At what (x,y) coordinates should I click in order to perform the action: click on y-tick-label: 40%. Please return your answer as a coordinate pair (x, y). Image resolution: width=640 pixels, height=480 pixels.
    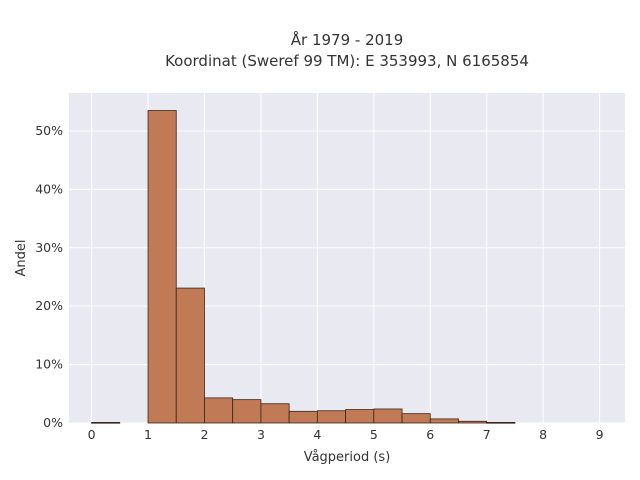
    Looking at the image, I should click on (49, 188).